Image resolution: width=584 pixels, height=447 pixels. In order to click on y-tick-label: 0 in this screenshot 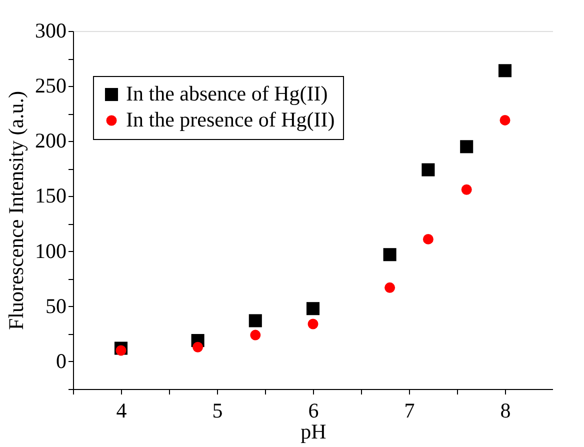, I will do `click(61, 360)`.